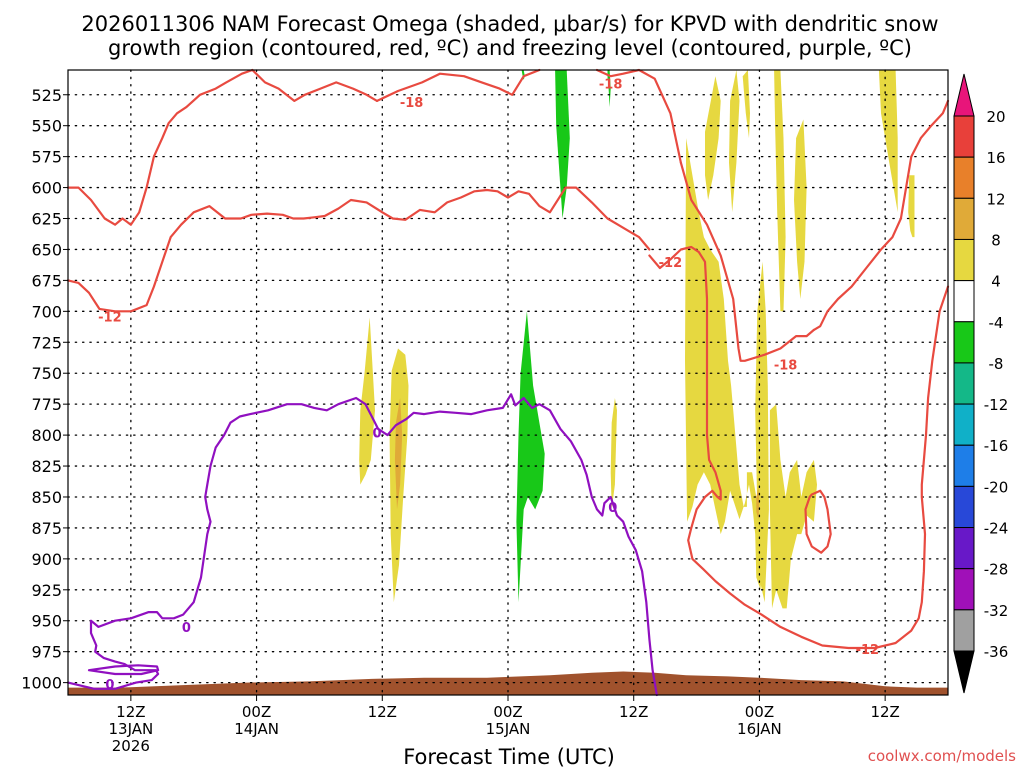  I want to click on omega-region-upper-yellow-hour69, so click(800, 209).